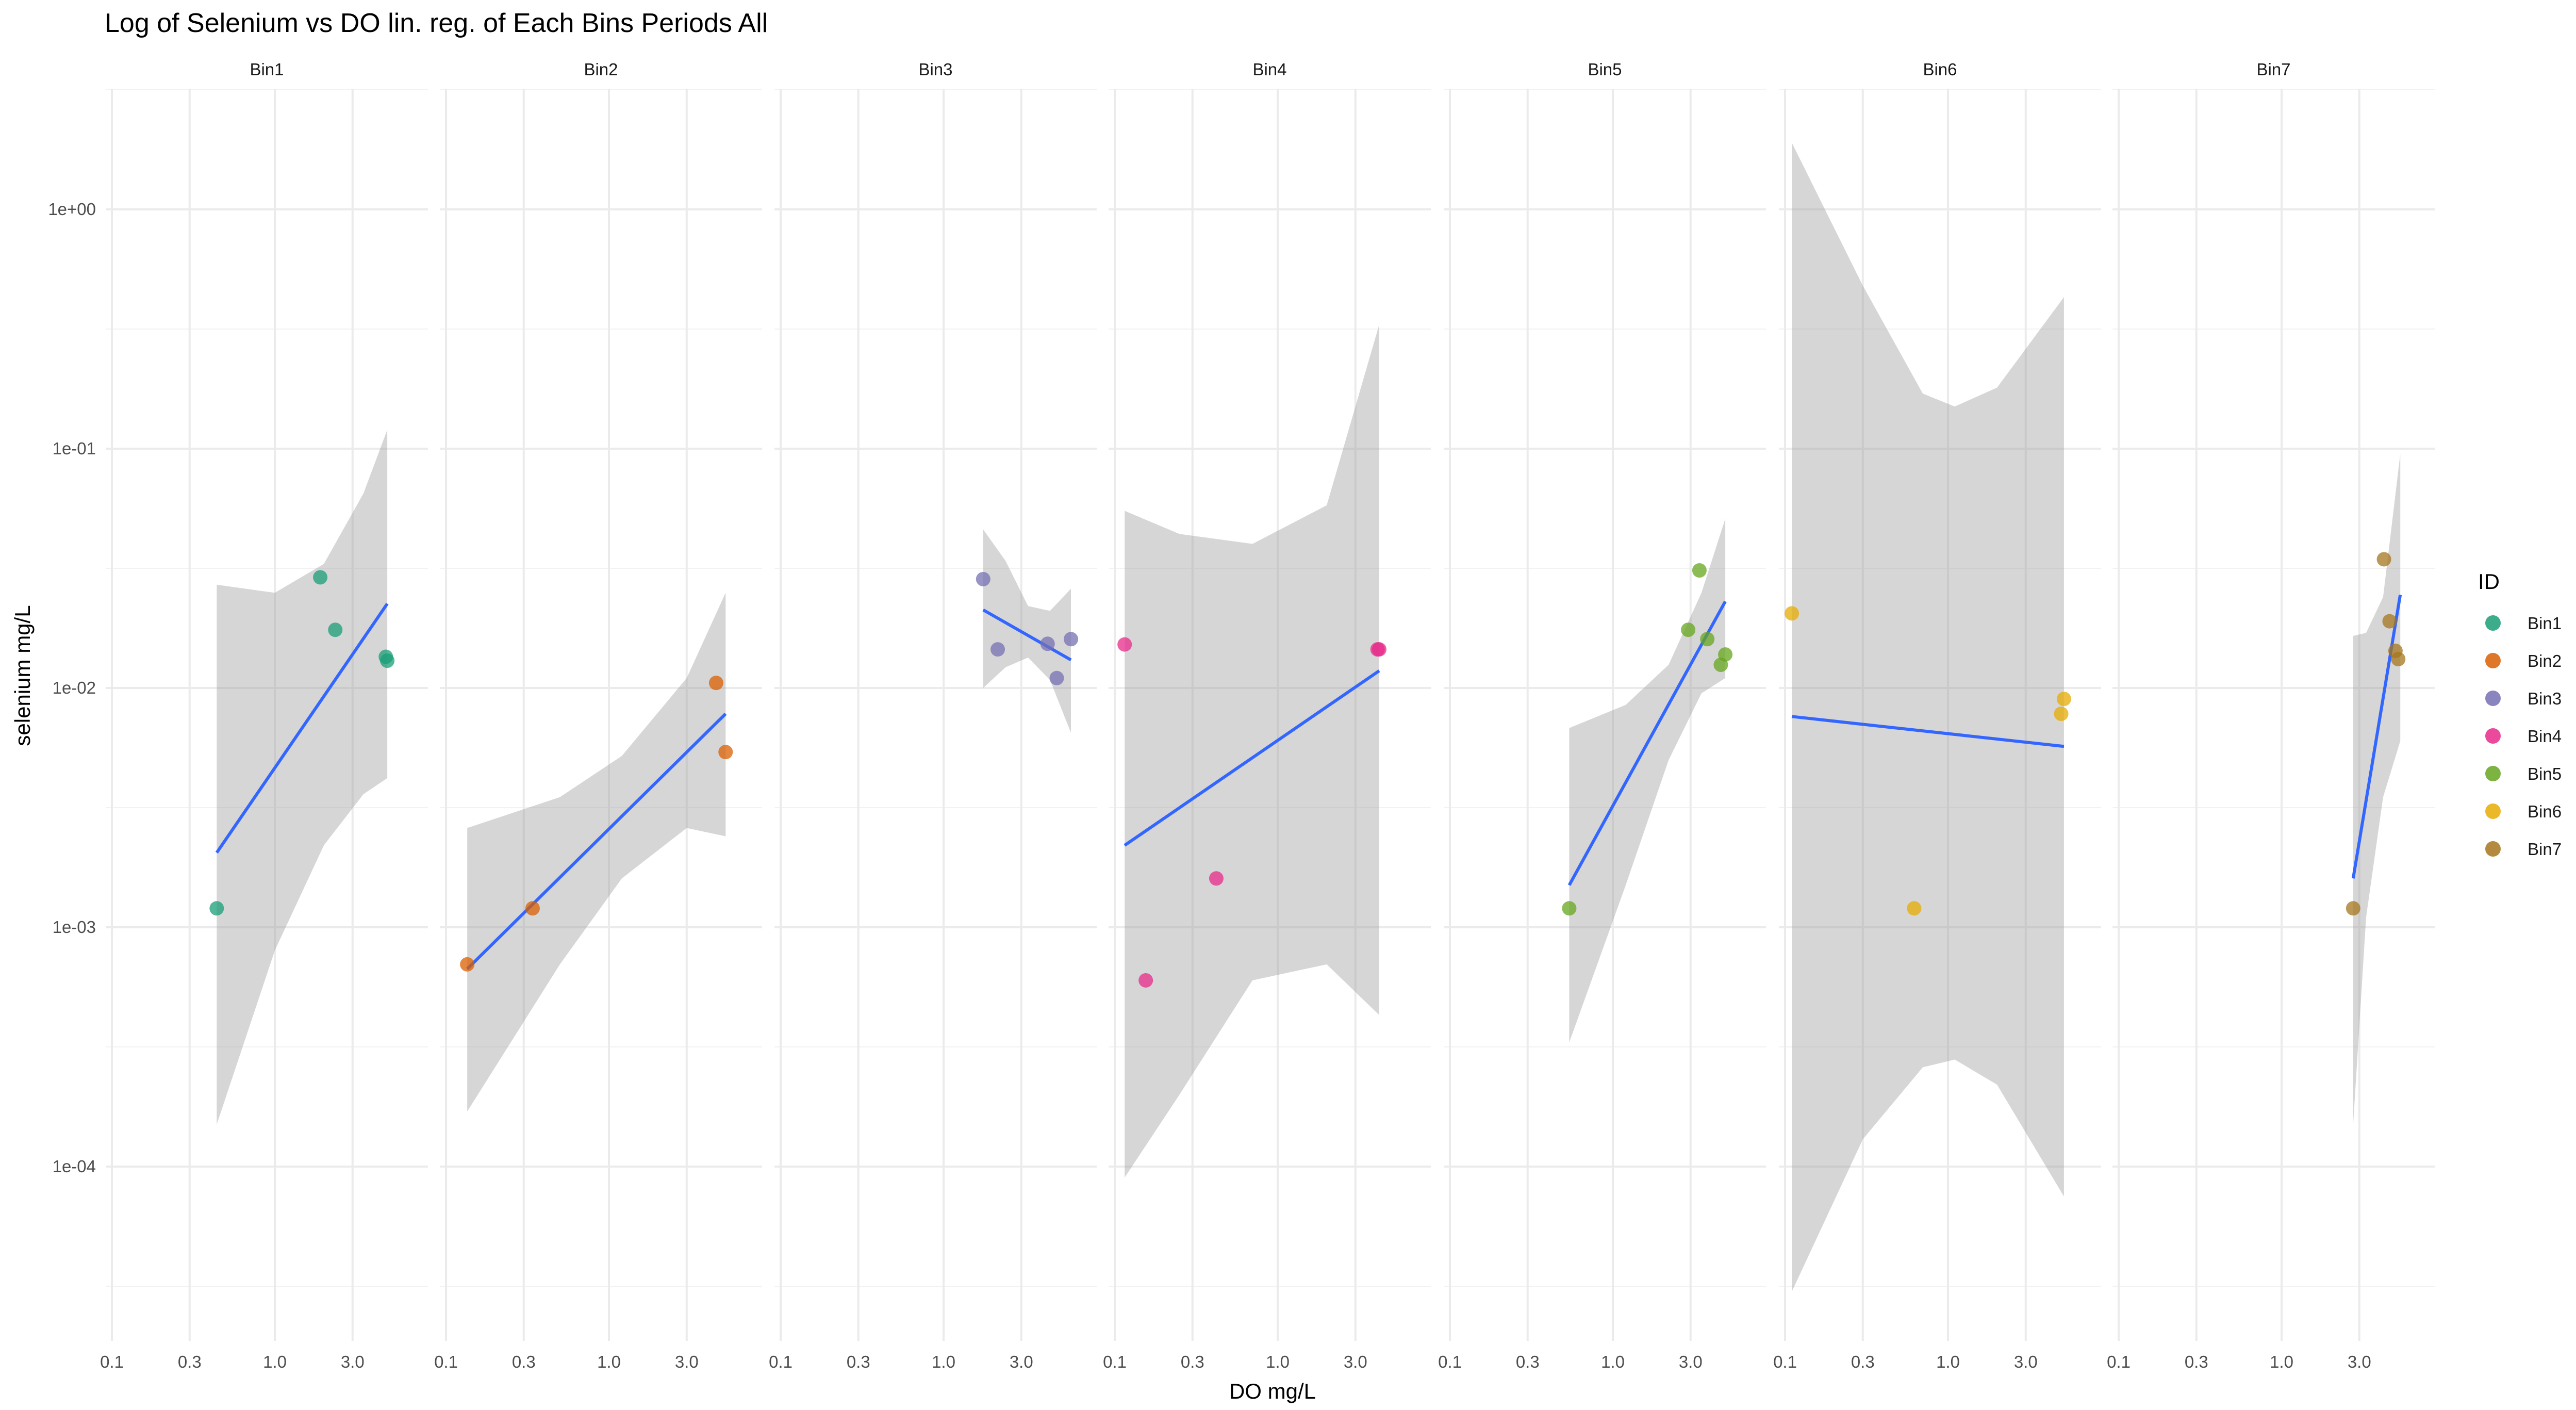 The width and height of the screenshot is (2576, 1410). I want to click on legend-key-bin5, so click(2493, 774).